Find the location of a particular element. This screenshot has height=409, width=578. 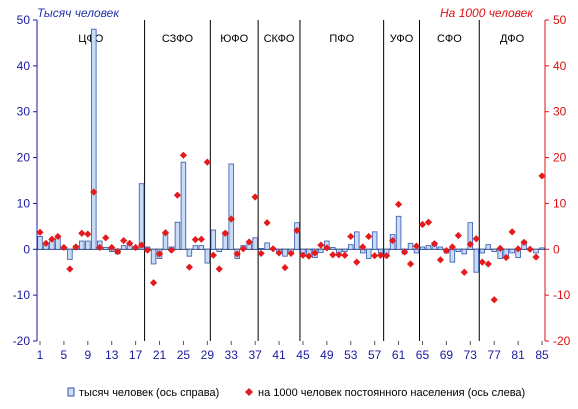

x-tick-label: 77 is located at coordinates (495, 355).